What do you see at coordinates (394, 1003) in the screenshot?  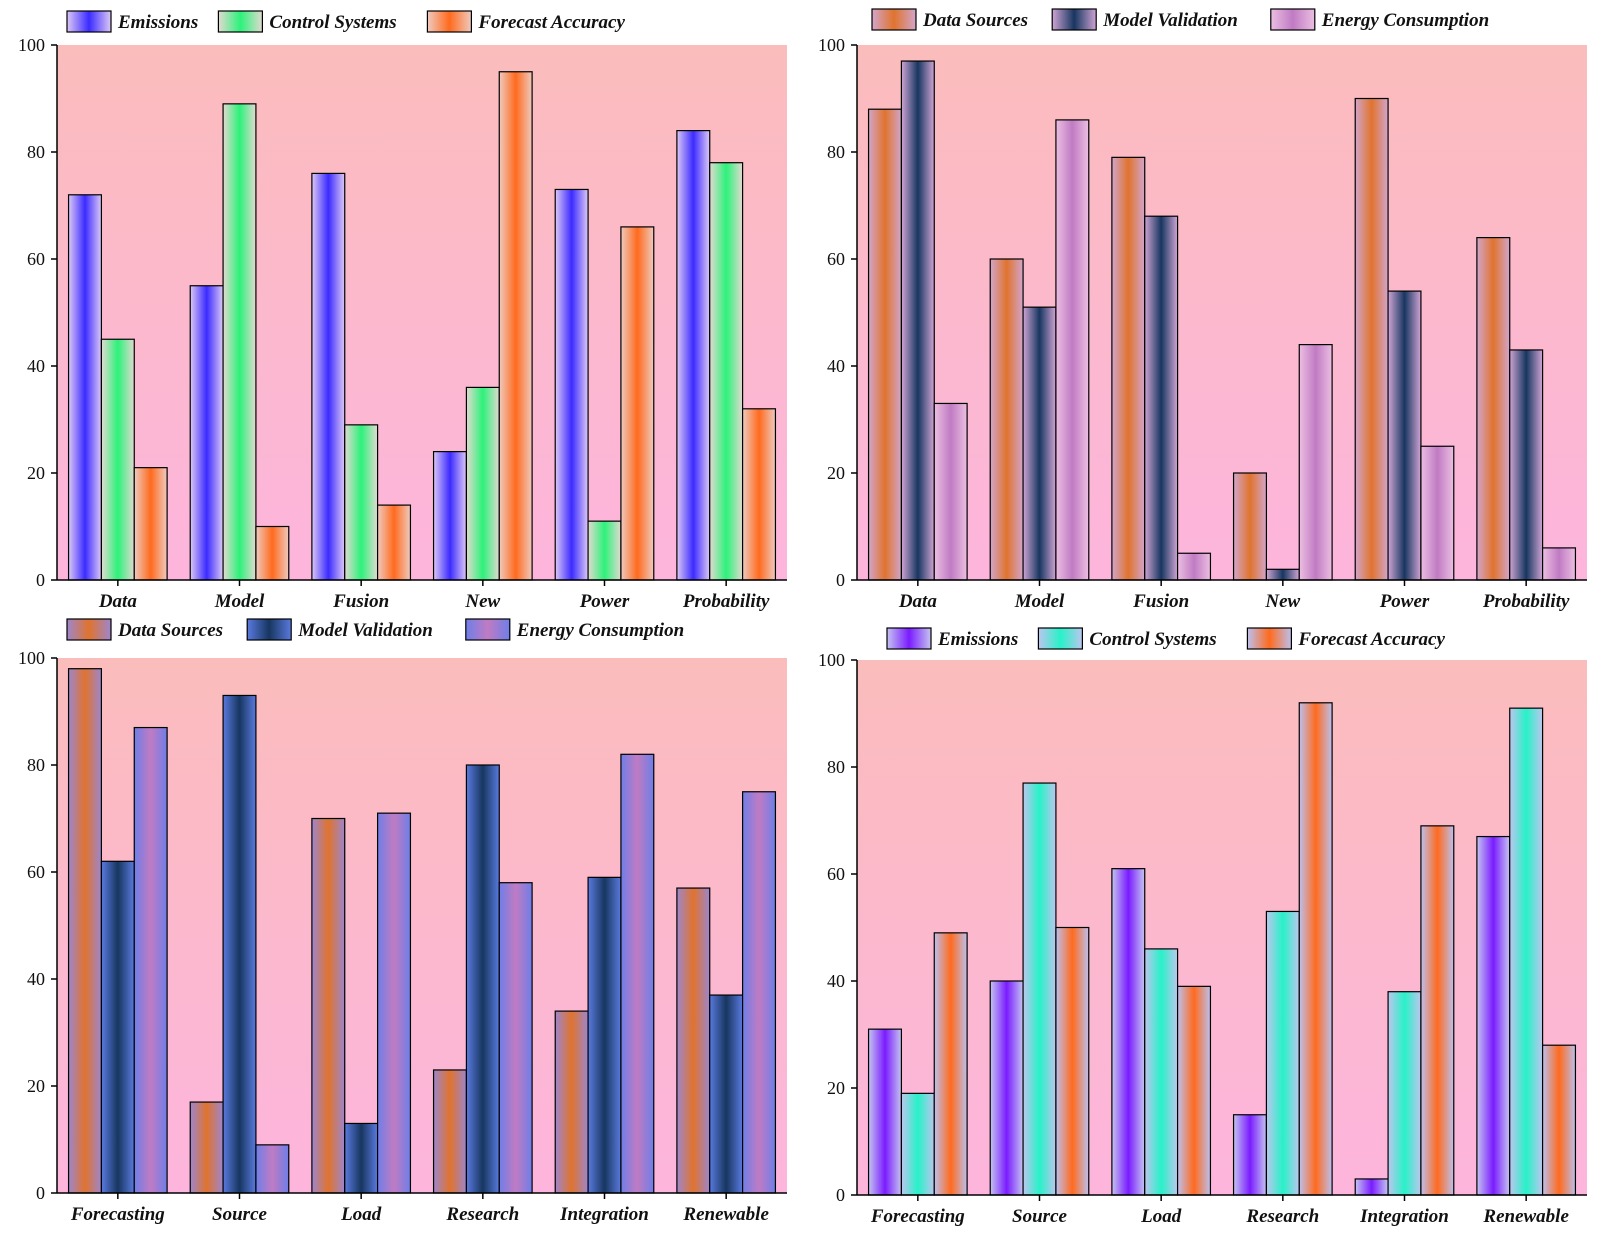 I see `bar-energy-consumption-load` at bounding box center [394, 1003].